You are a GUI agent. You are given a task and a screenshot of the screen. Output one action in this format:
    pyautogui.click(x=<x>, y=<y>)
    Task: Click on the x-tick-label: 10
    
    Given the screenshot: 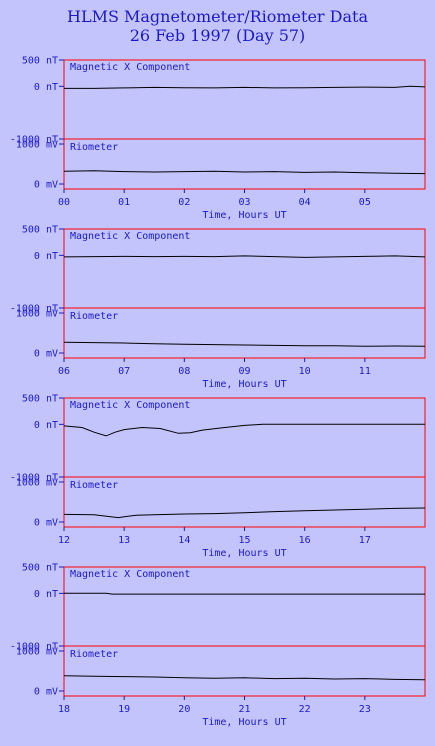 What is the action you would take?
    pyautogui.click(x=305, y=371)
    